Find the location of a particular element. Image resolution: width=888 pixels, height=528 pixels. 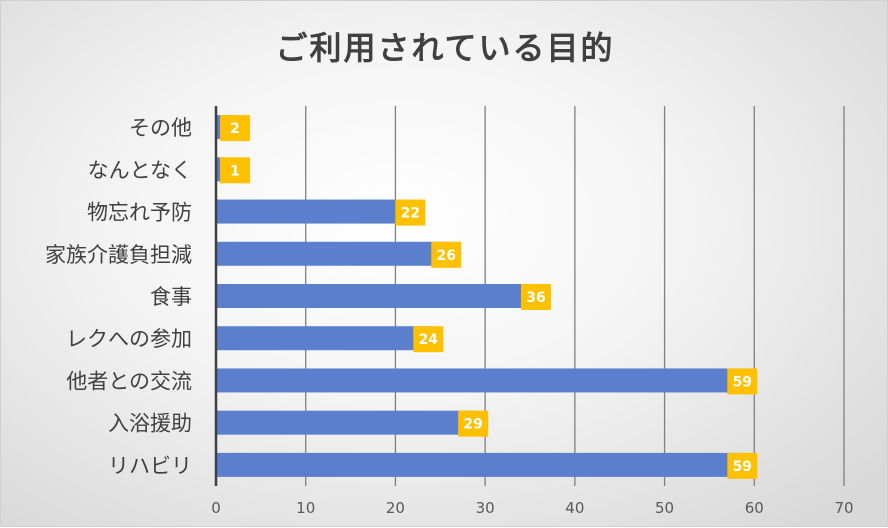

data-label-6: 59 is located at coordinates (742, 382).